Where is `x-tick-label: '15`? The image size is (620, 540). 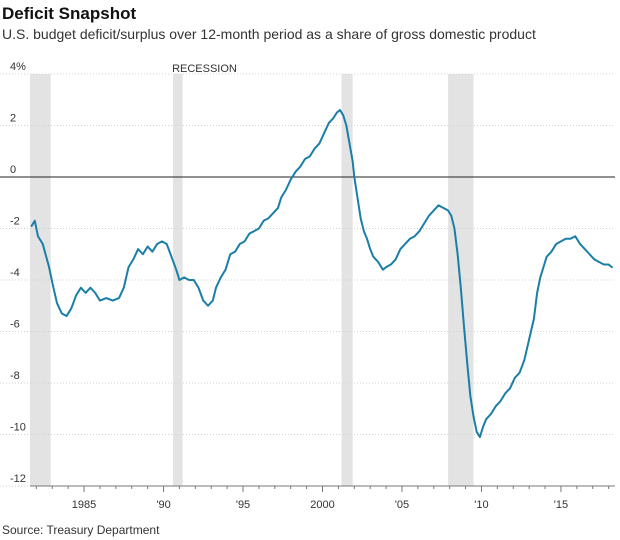
x-tick-label: '15 is located at coordinates (561, 505).